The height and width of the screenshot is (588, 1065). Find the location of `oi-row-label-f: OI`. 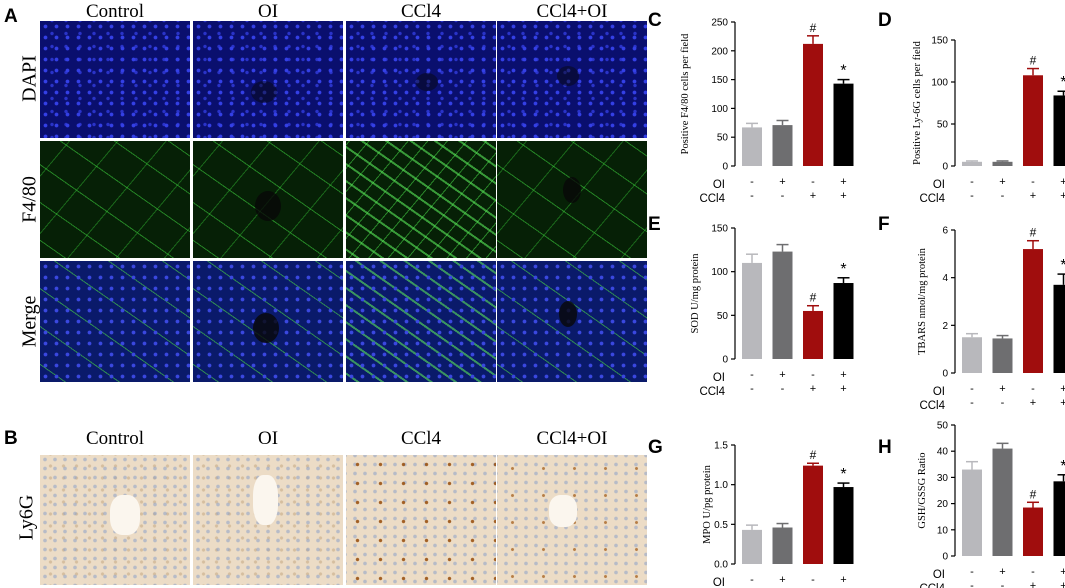

oi-row-label-f: OI is located at coordinates (939, 392).